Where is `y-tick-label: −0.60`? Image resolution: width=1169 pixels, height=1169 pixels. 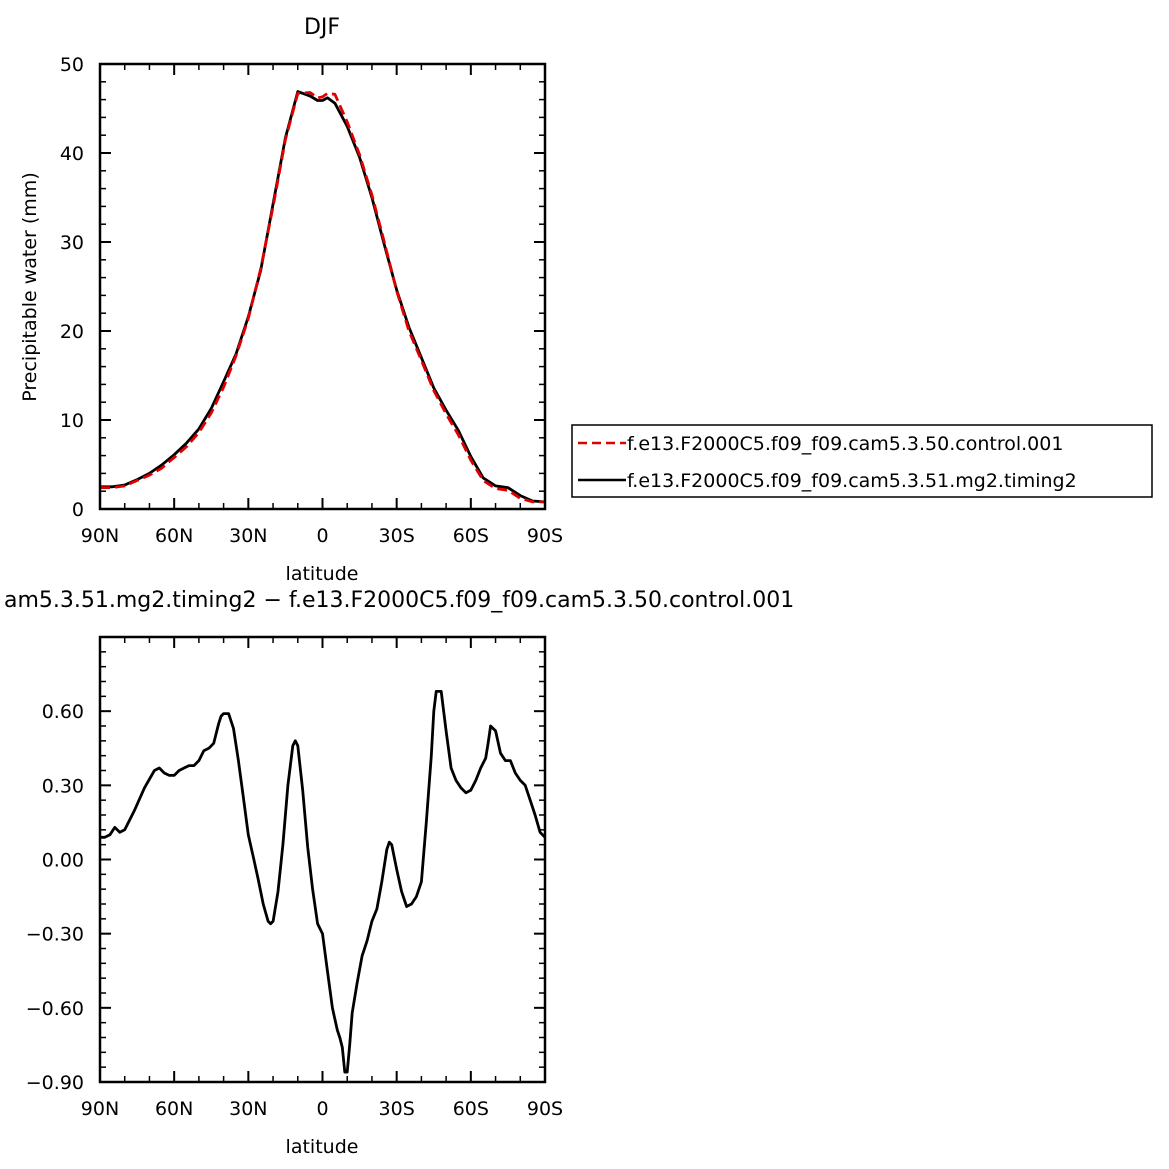 y-tick-label: −0.60 is located at coordinates (55, 1009).